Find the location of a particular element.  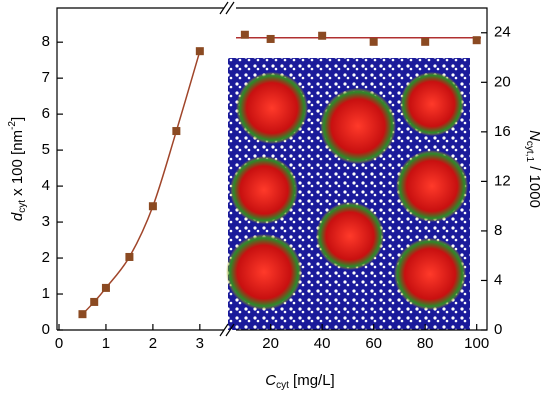

y-tick-label: 3 is located at coordinates (46, 221).